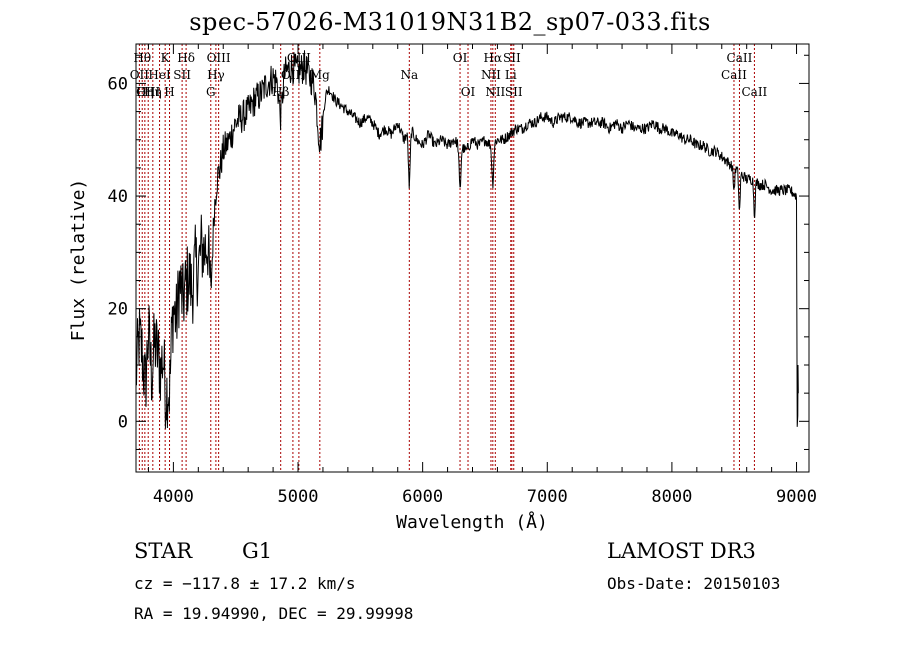 This screenshot has height=649, width=900. I want to click on y-tick-label: 0, so click(123, 422).